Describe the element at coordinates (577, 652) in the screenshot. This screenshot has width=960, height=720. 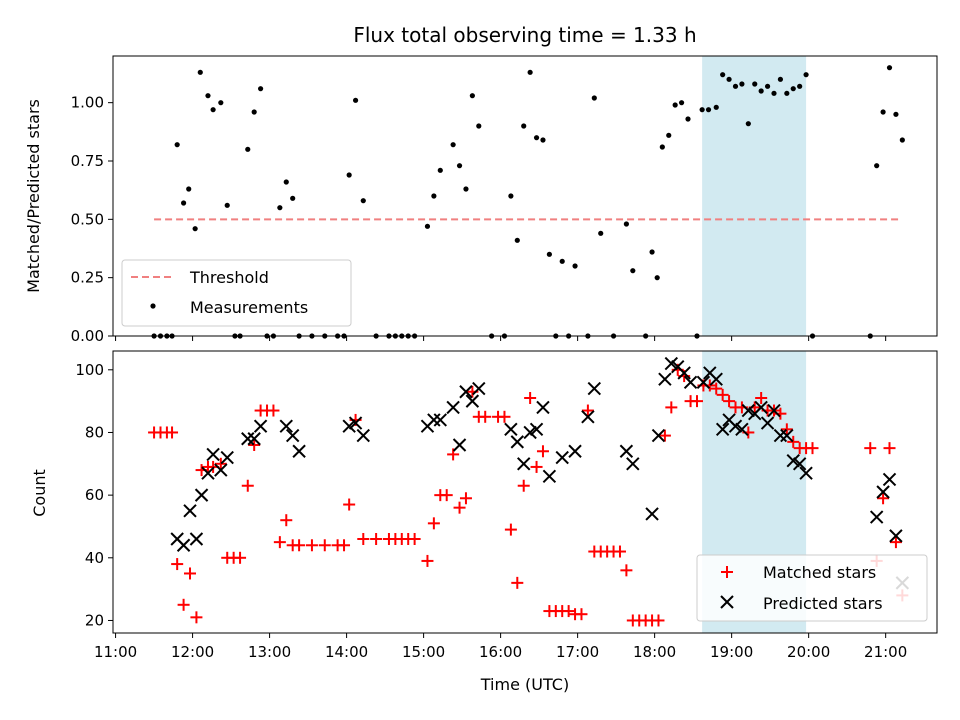
I see `x-tick-label: 17:00` at that location.